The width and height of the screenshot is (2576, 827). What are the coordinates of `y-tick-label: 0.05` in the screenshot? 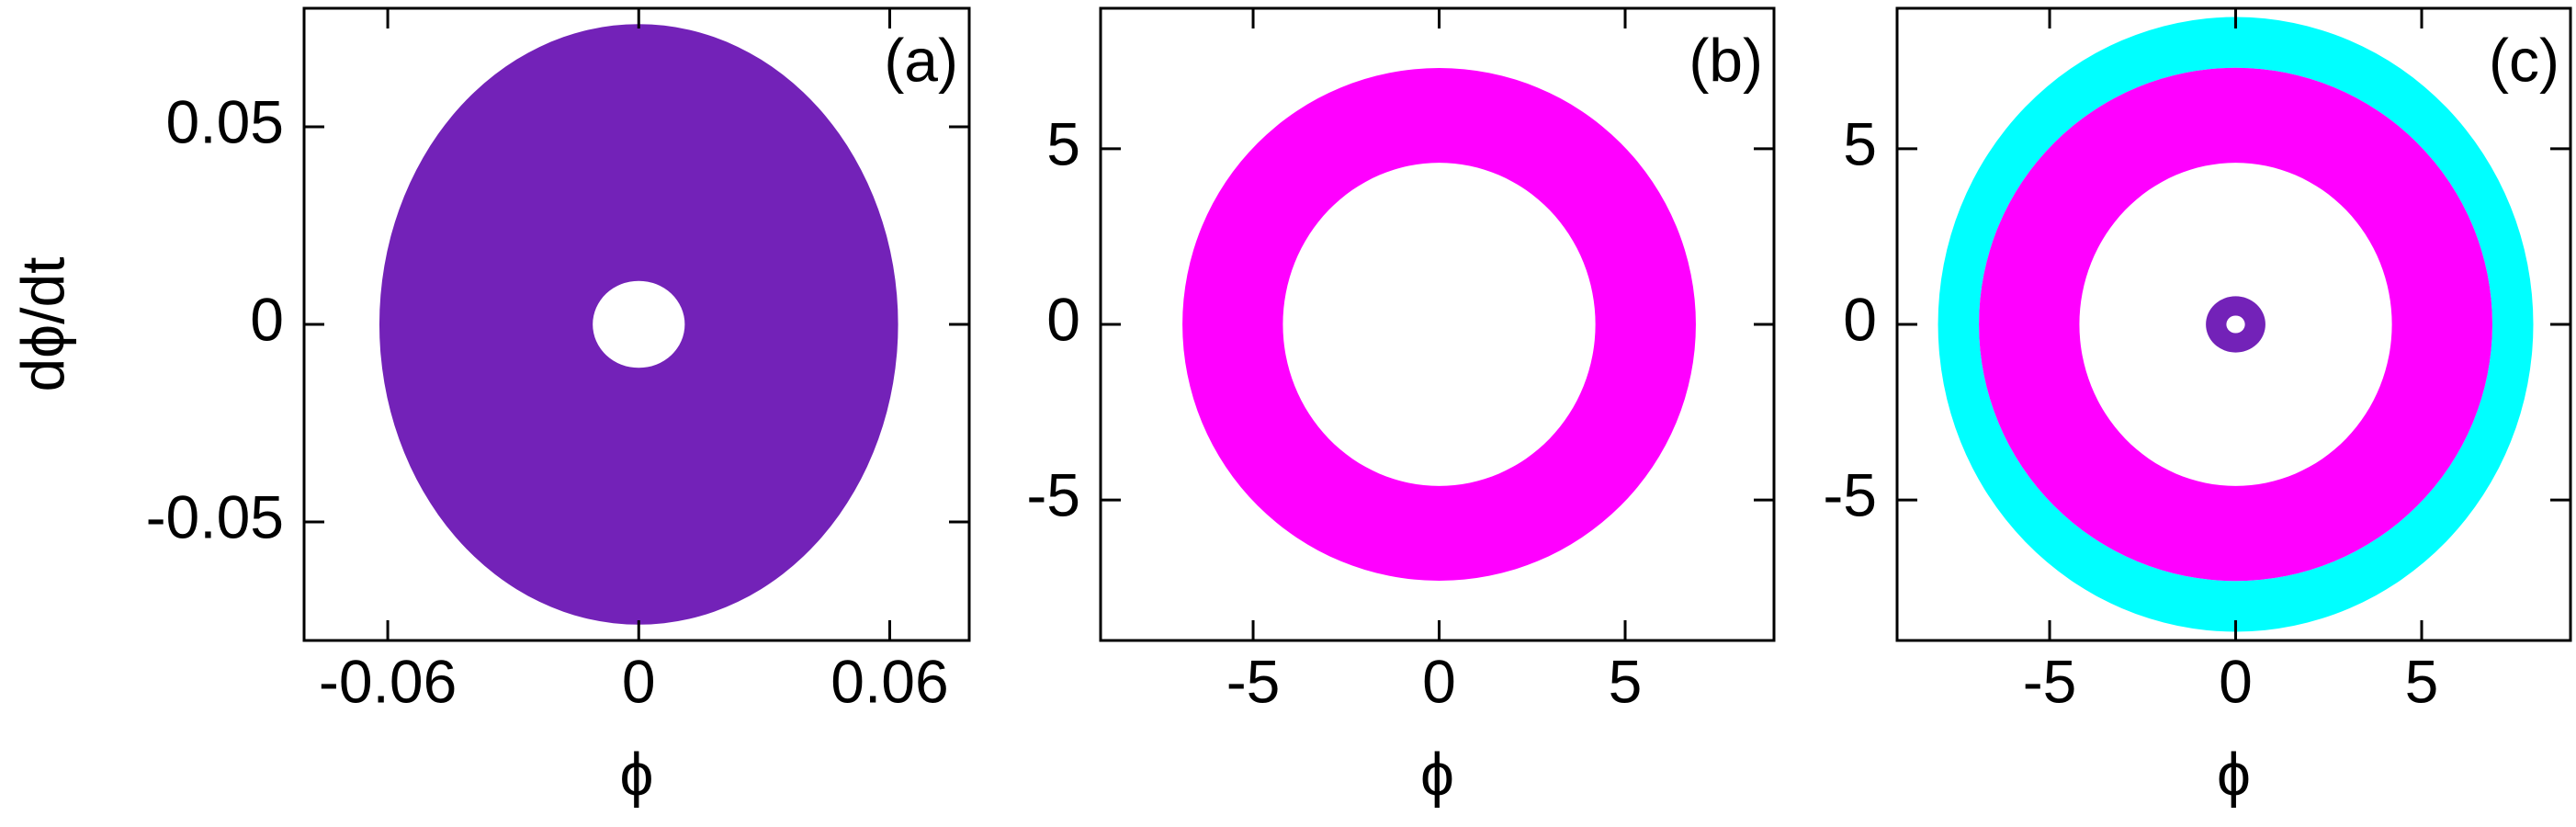 It's located at (225, 121).